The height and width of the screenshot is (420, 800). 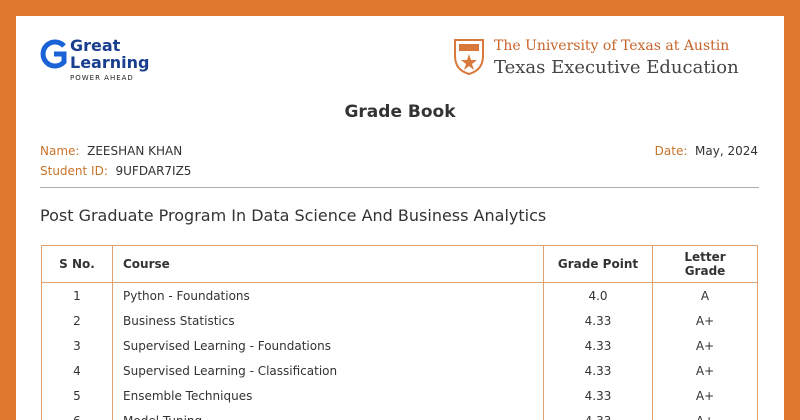 I want to click on divider, so click(x=399, y=187).